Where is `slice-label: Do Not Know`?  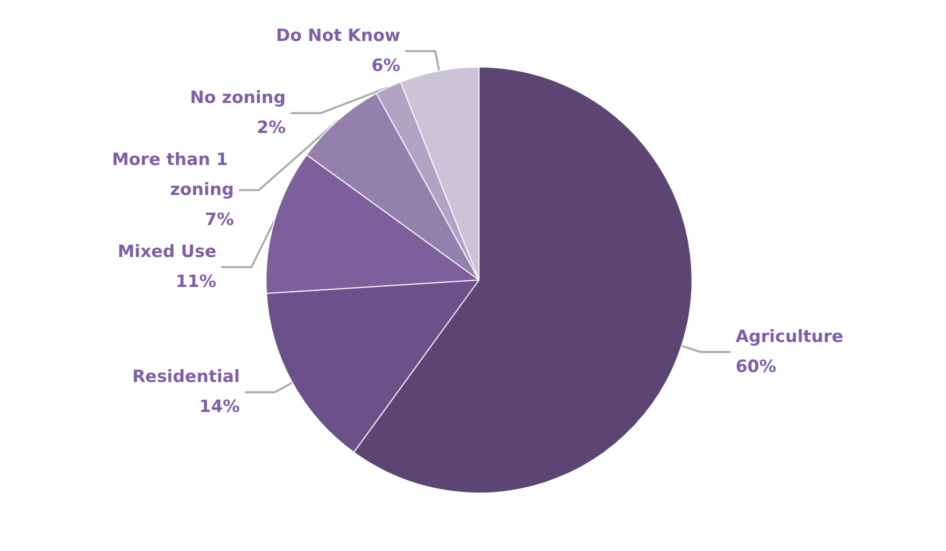 slice-label: Do Not Know is located at coordinates (338, 36).